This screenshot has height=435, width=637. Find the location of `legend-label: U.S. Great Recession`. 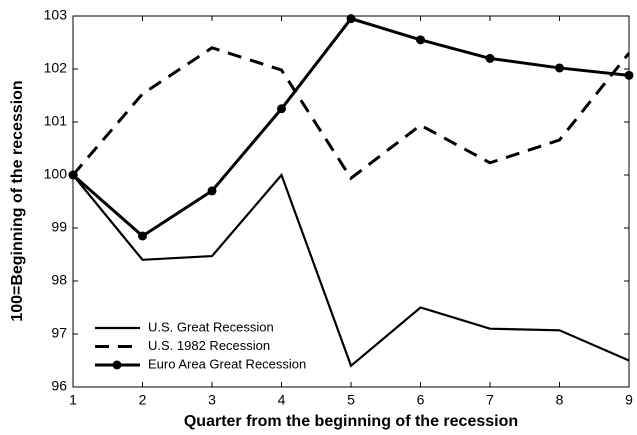

legend-label: U.S. Great Recession is located at coordinates (211, 326).